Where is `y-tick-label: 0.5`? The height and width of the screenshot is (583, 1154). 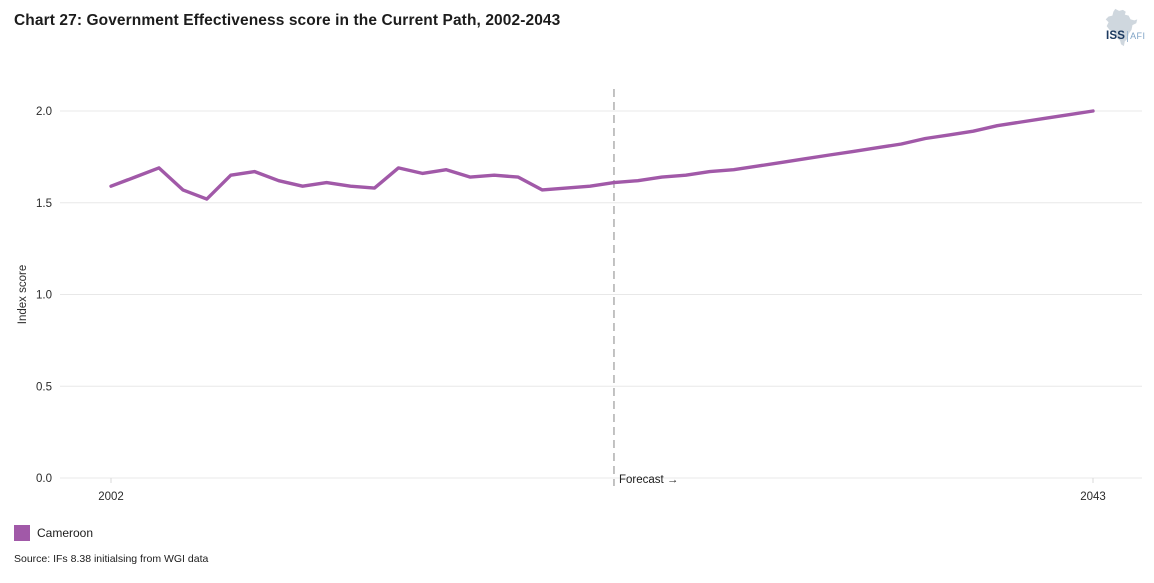
y-tick-label: 0.5 is located at coordinates (44, 387).